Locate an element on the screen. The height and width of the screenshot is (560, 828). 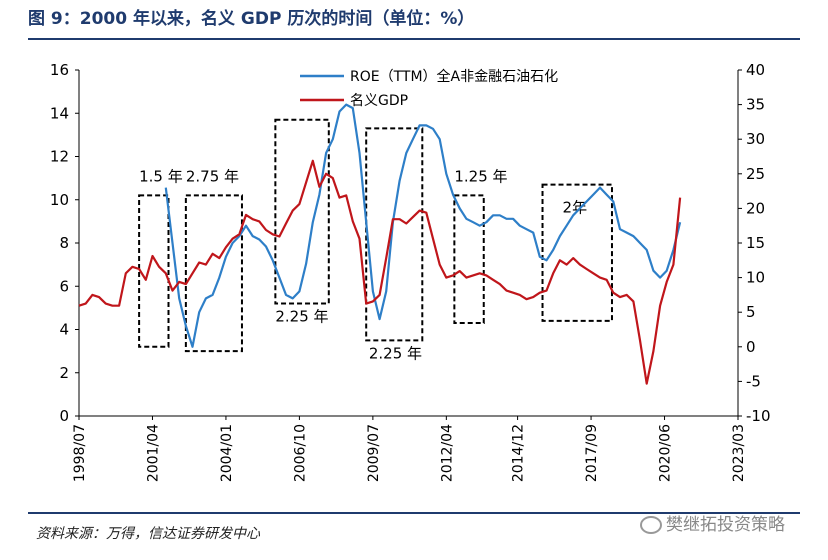
x-tick-label: 2006/10 is located at coordinates (300, 453).